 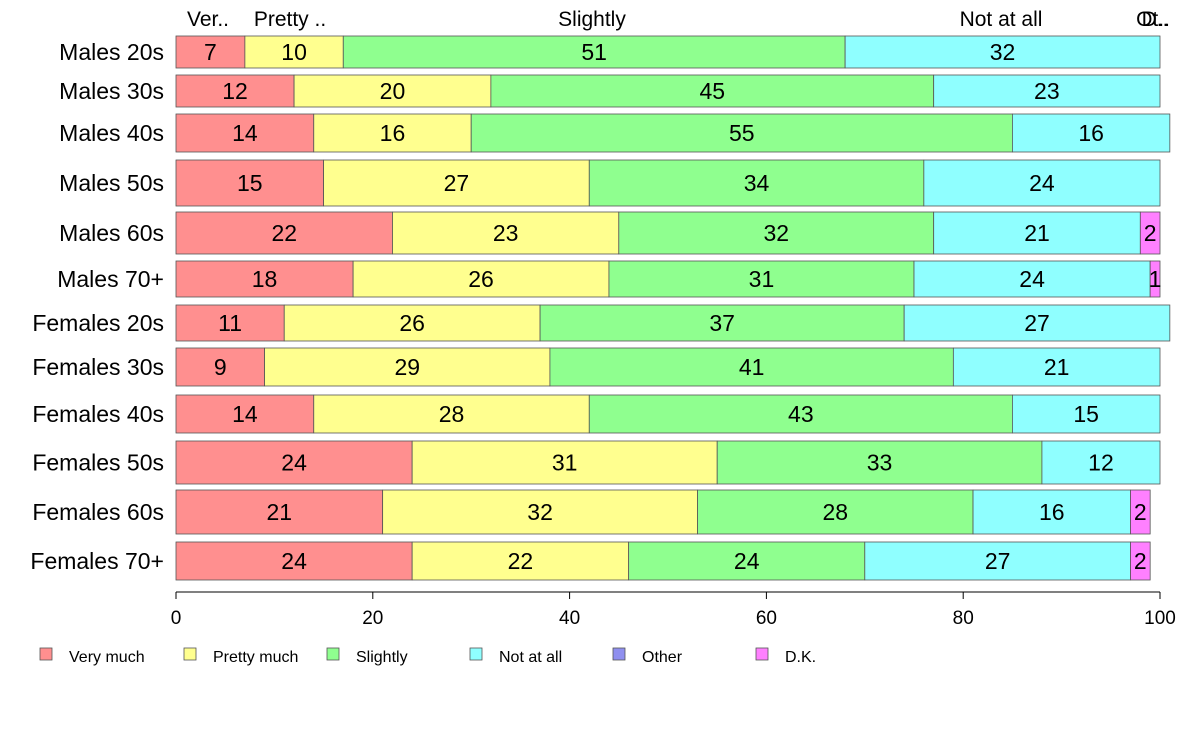 I want to click on bar-row: 11 26 37 27, so click(x=673, y=323).